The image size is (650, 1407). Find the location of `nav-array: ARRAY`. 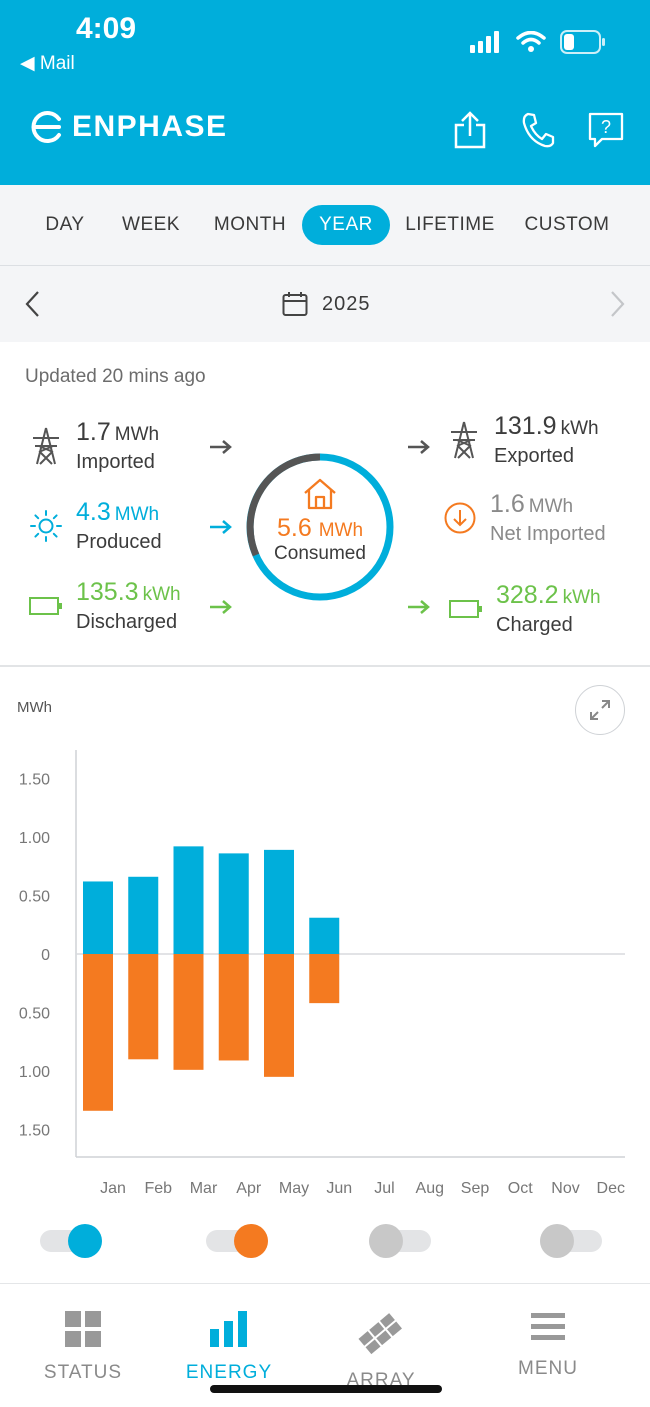

nav-array: ARRAY is located at coordinates (381, 1351).